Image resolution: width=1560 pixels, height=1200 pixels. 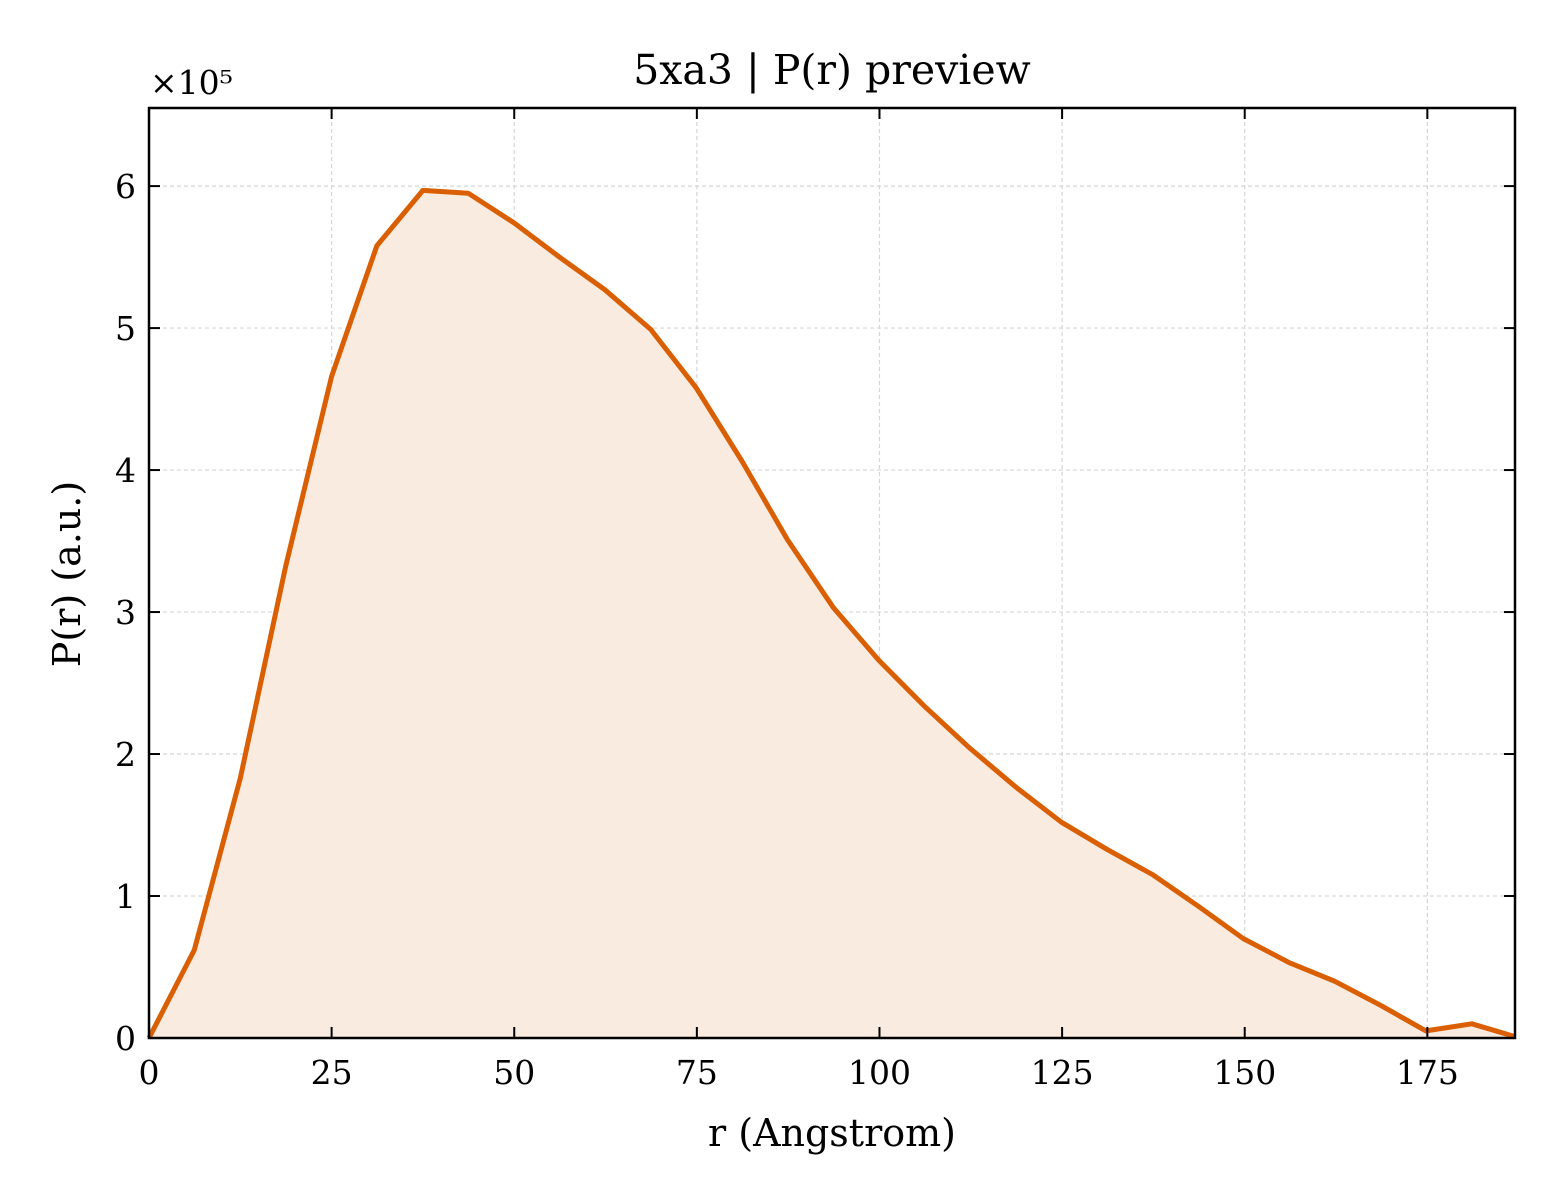 I want to click on y-tick-label: 4, so click(x=125, y=470).